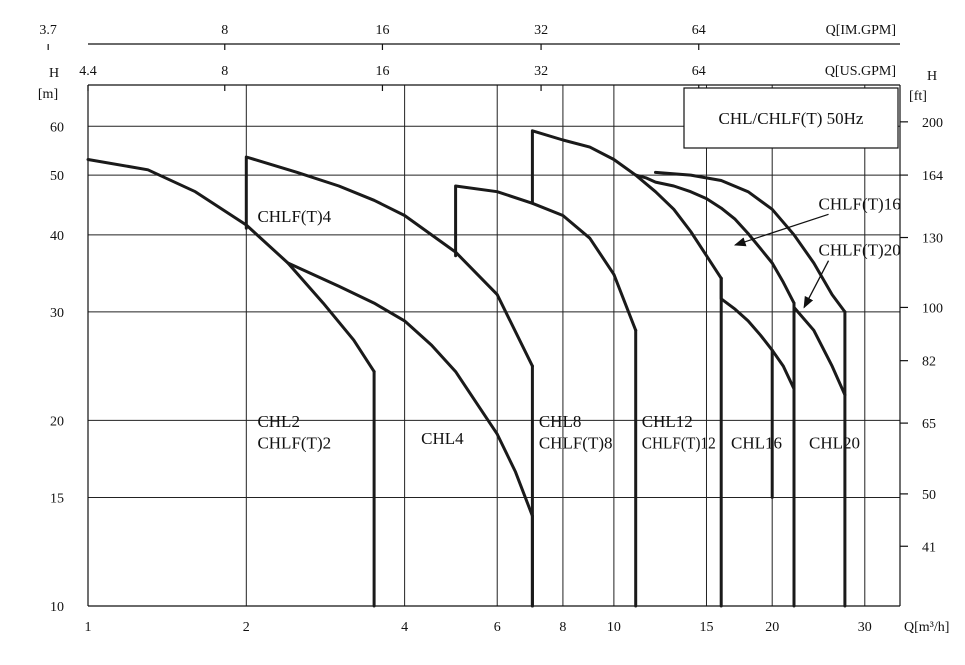  Describe the element at coordinates (442, 438) in the screenshot. I see `model-label: CHL4` at that location.